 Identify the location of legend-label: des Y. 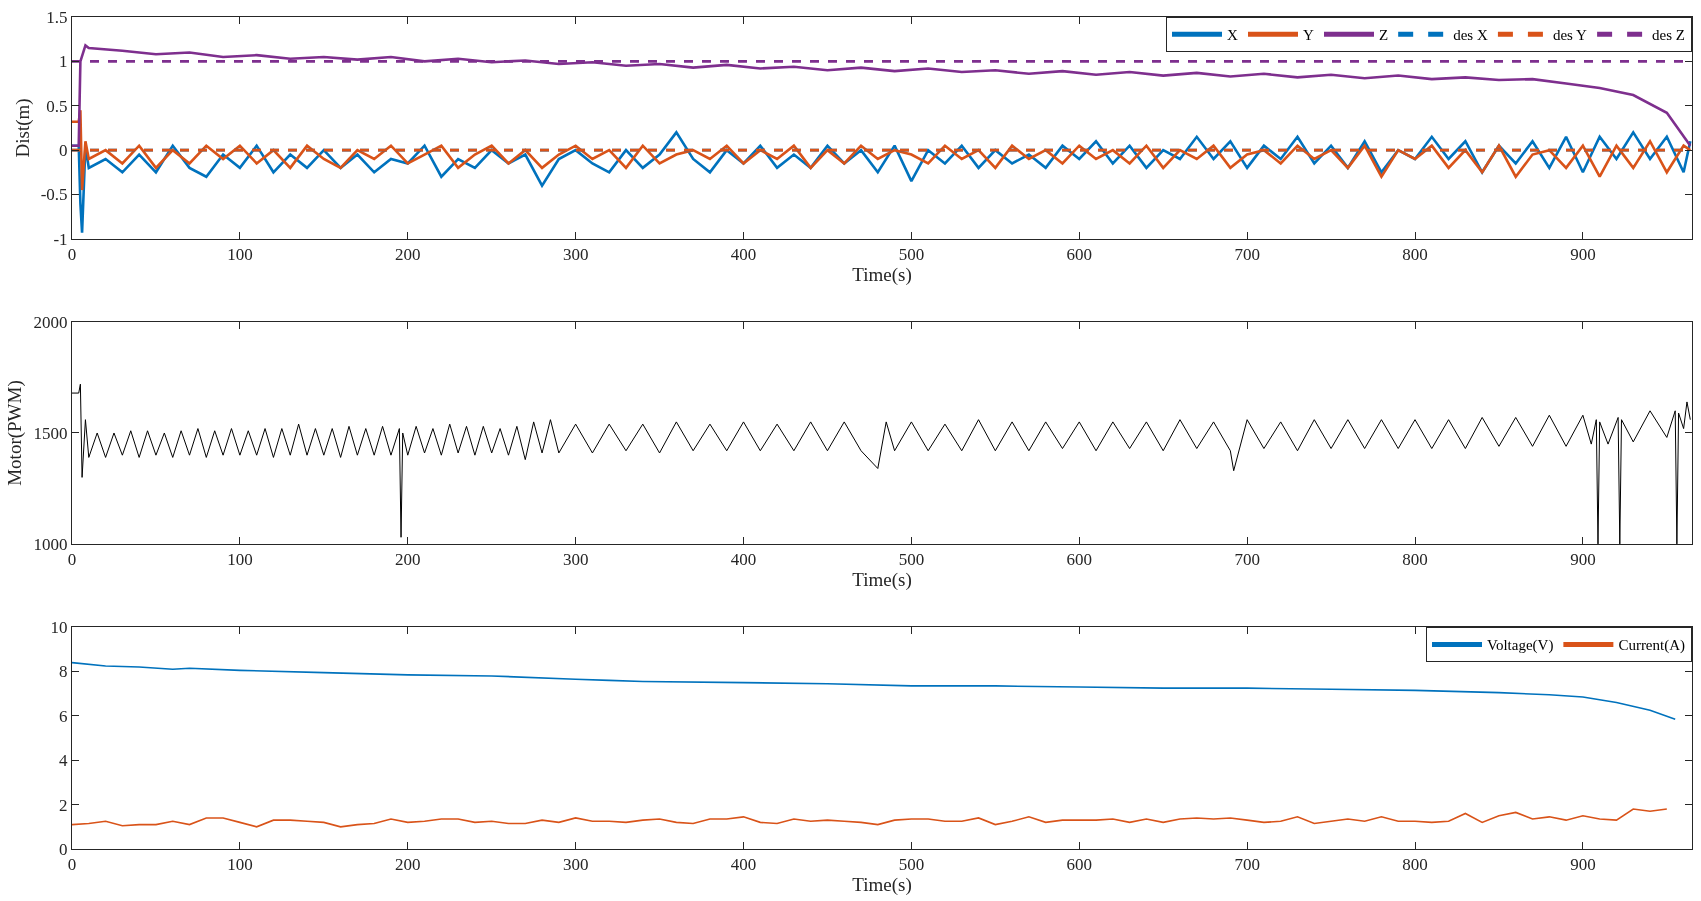
(1570, 35).